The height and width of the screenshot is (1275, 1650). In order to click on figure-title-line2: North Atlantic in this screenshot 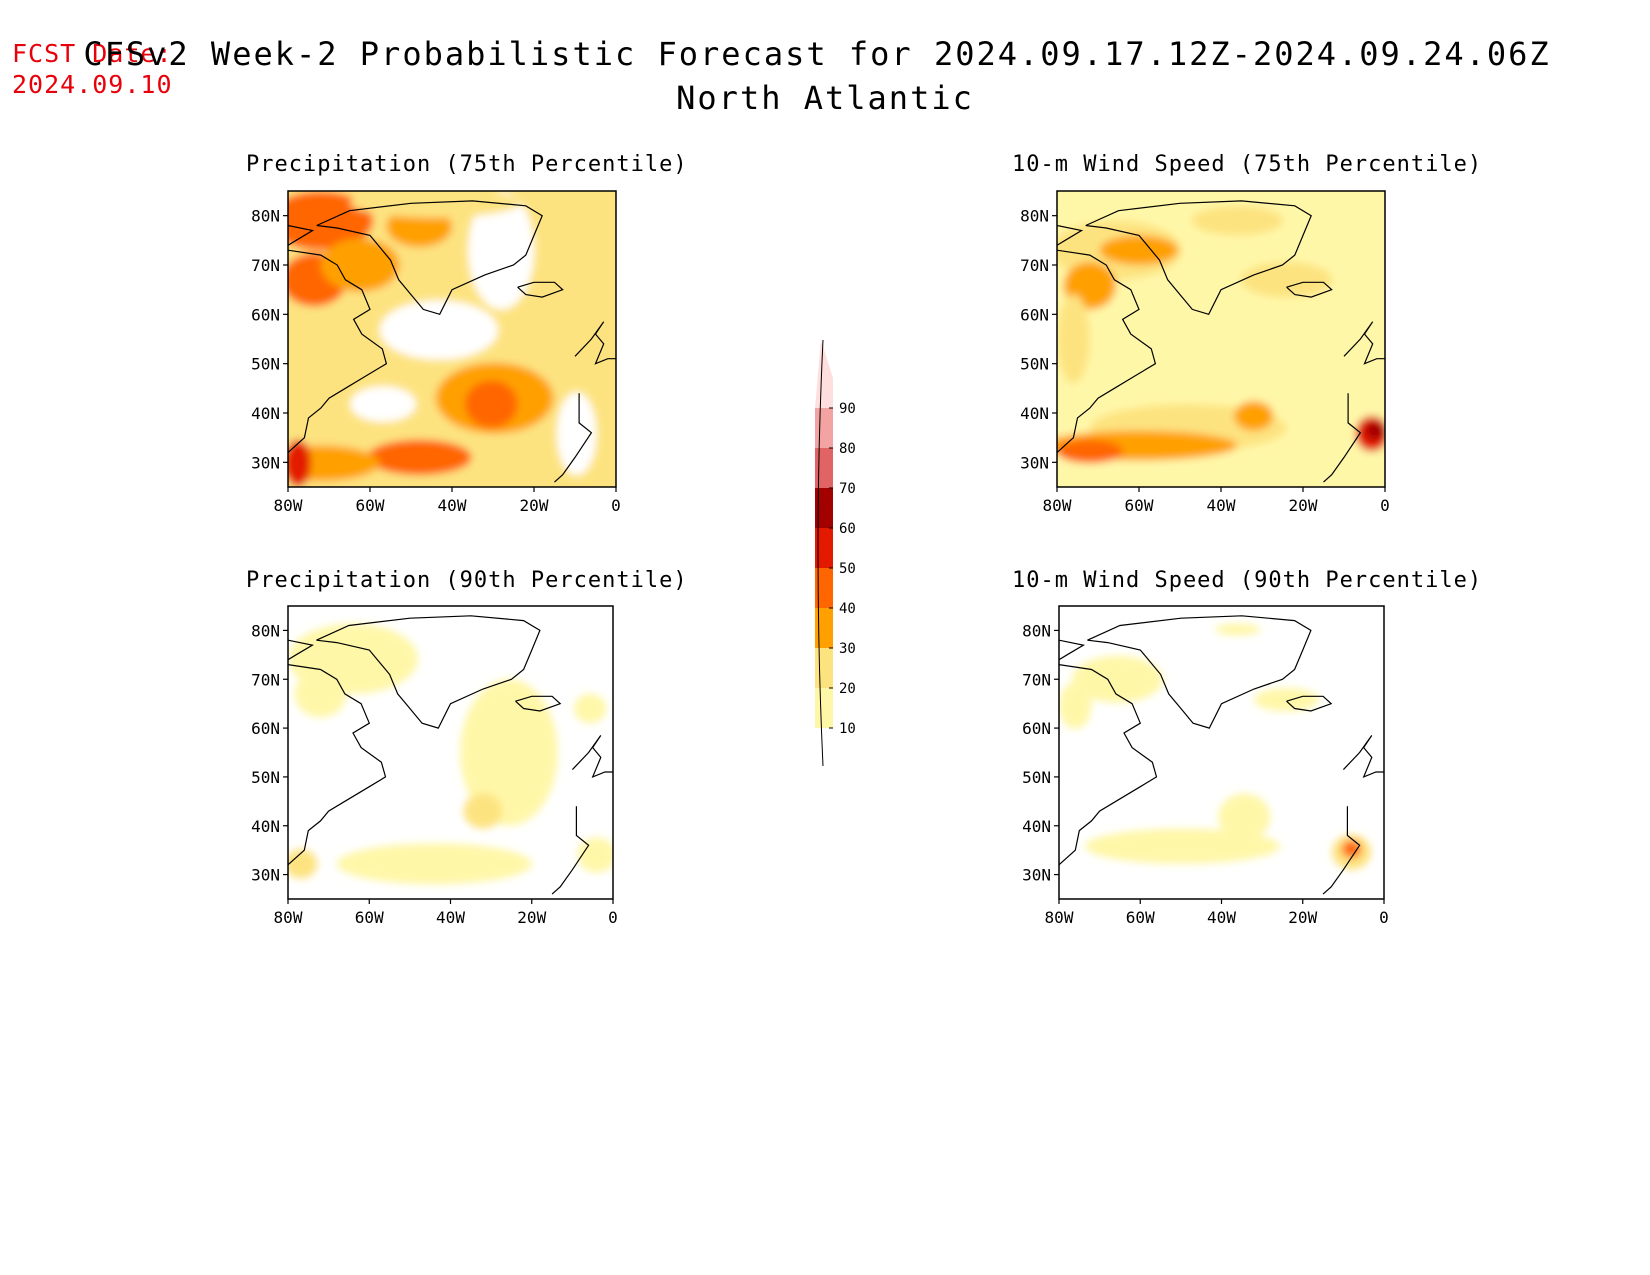, I will do `click(825, 98)`.